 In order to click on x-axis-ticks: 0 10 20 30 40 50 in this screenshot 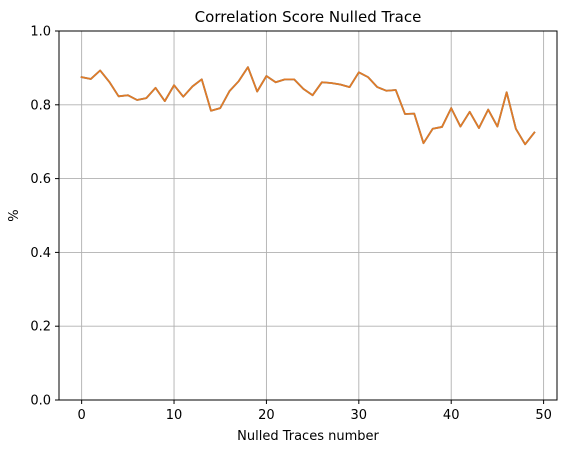, I will do `click(314, 411)`.